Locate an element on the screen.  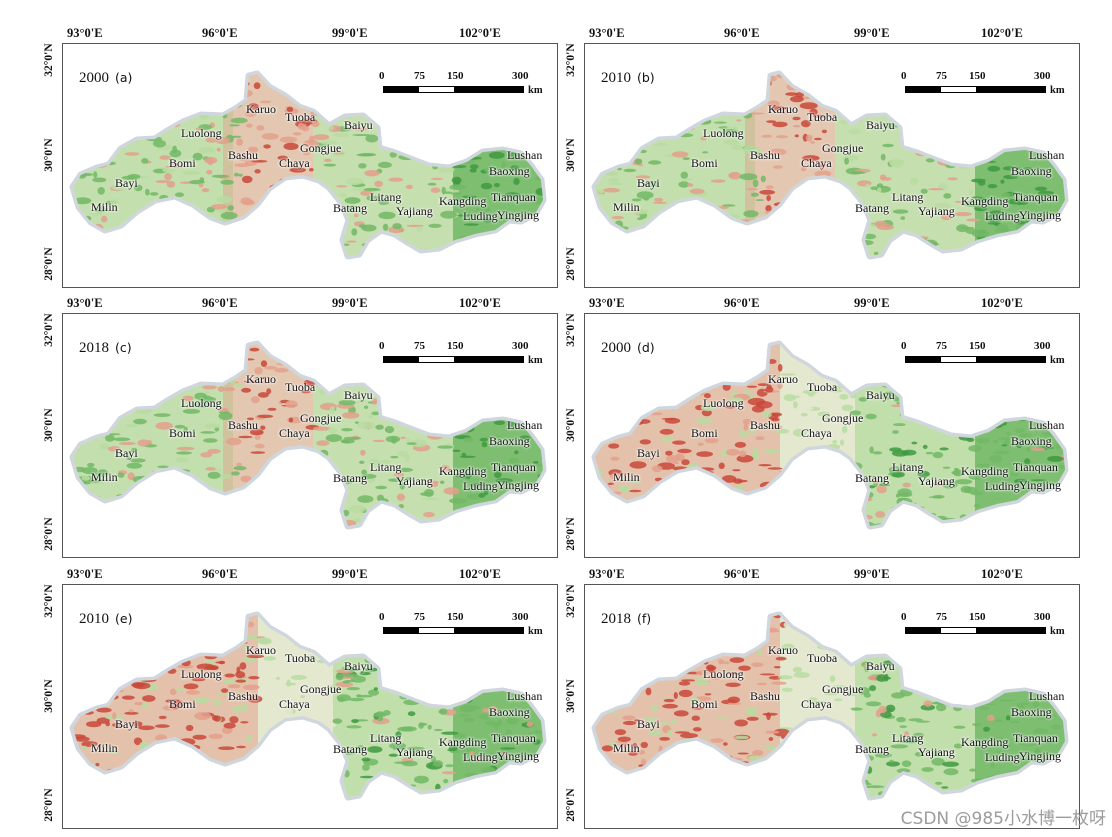
panel-tag: (b) is located at coordinates (646, 77).